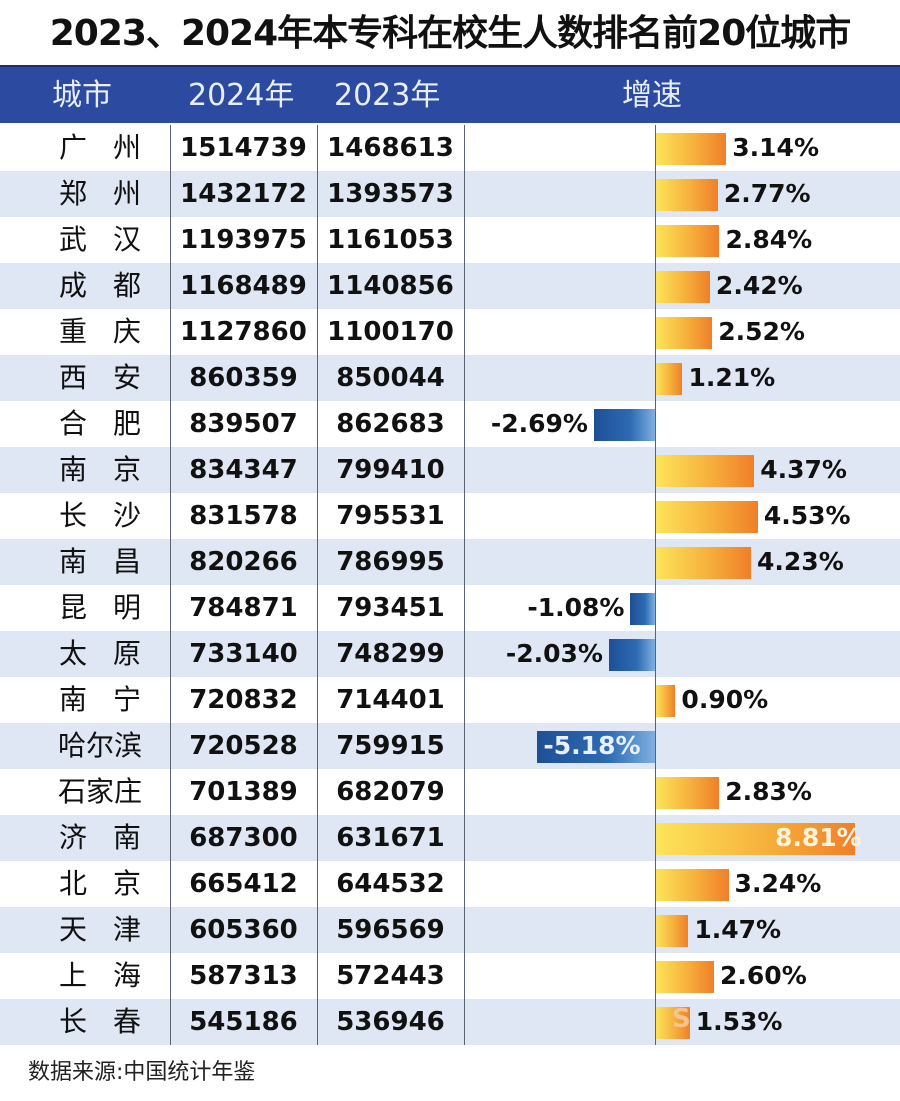 Image resolution: width=900 pixels, height=1101 pixels. What do you see at coordinates (775, 147) in the screenshot?
I see `growth-rate-label: 3.14%` at bounding box center [775, 147].